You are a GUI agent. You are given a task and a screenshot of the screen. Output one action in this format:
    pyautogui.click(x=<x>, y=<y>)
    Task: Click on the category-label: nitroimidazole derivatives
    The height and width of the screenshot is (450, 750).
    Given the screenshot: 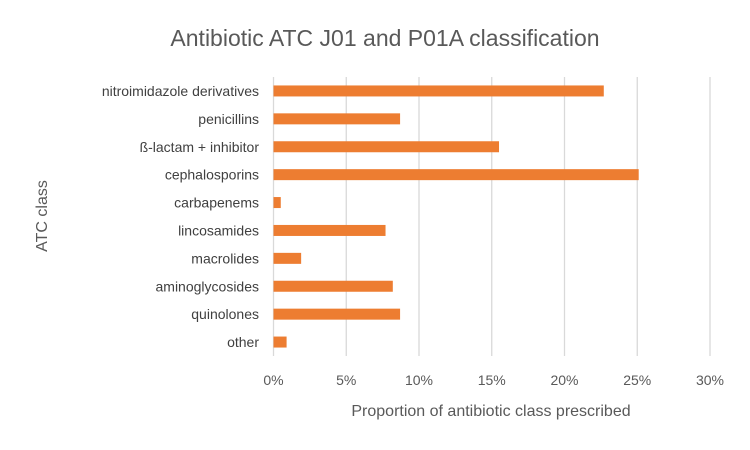 What is the action you would take?
    pyautogui.click(x=180, y=91)
    